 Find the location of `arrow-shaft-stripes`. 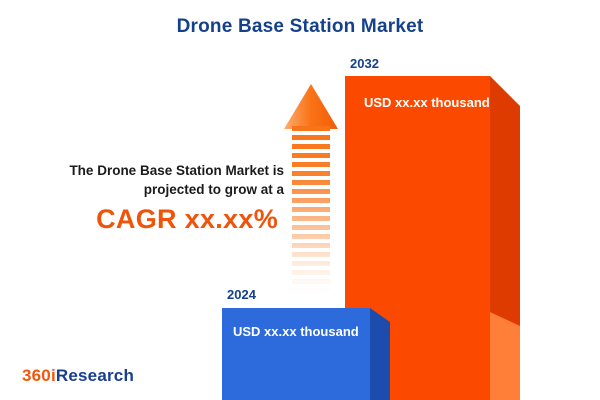

arrow-shaft-stripes is located at coordinates (311, 209).